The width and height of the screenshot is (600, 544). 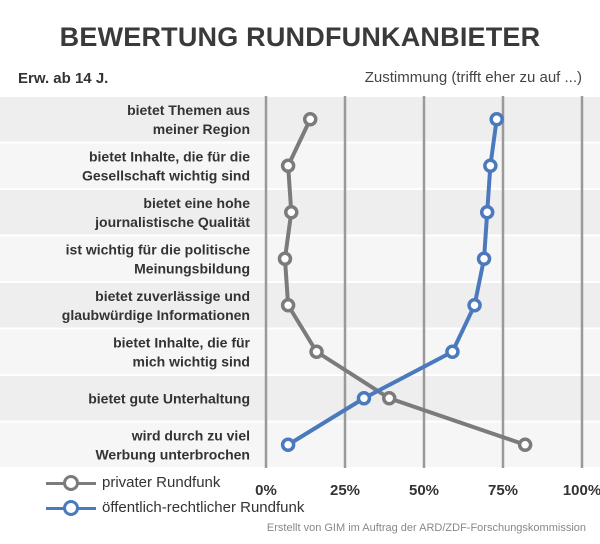 What do you see at coordinates (172, 296) in the screenshot?
I see `category-label-line: bietet zuverlässige und` at bounding box center [172, 296].